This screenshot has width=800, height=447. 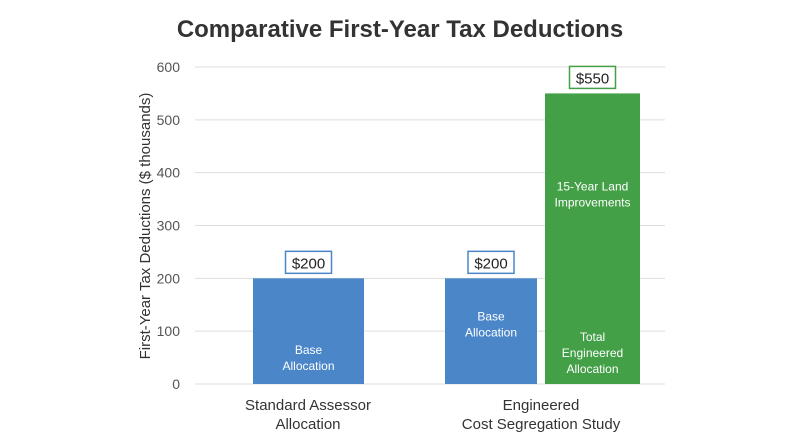 What do you see at coordinates (541, 405) in the screenshot?
I see `x-category-label: Engineered` at bounding box center [541, 405].